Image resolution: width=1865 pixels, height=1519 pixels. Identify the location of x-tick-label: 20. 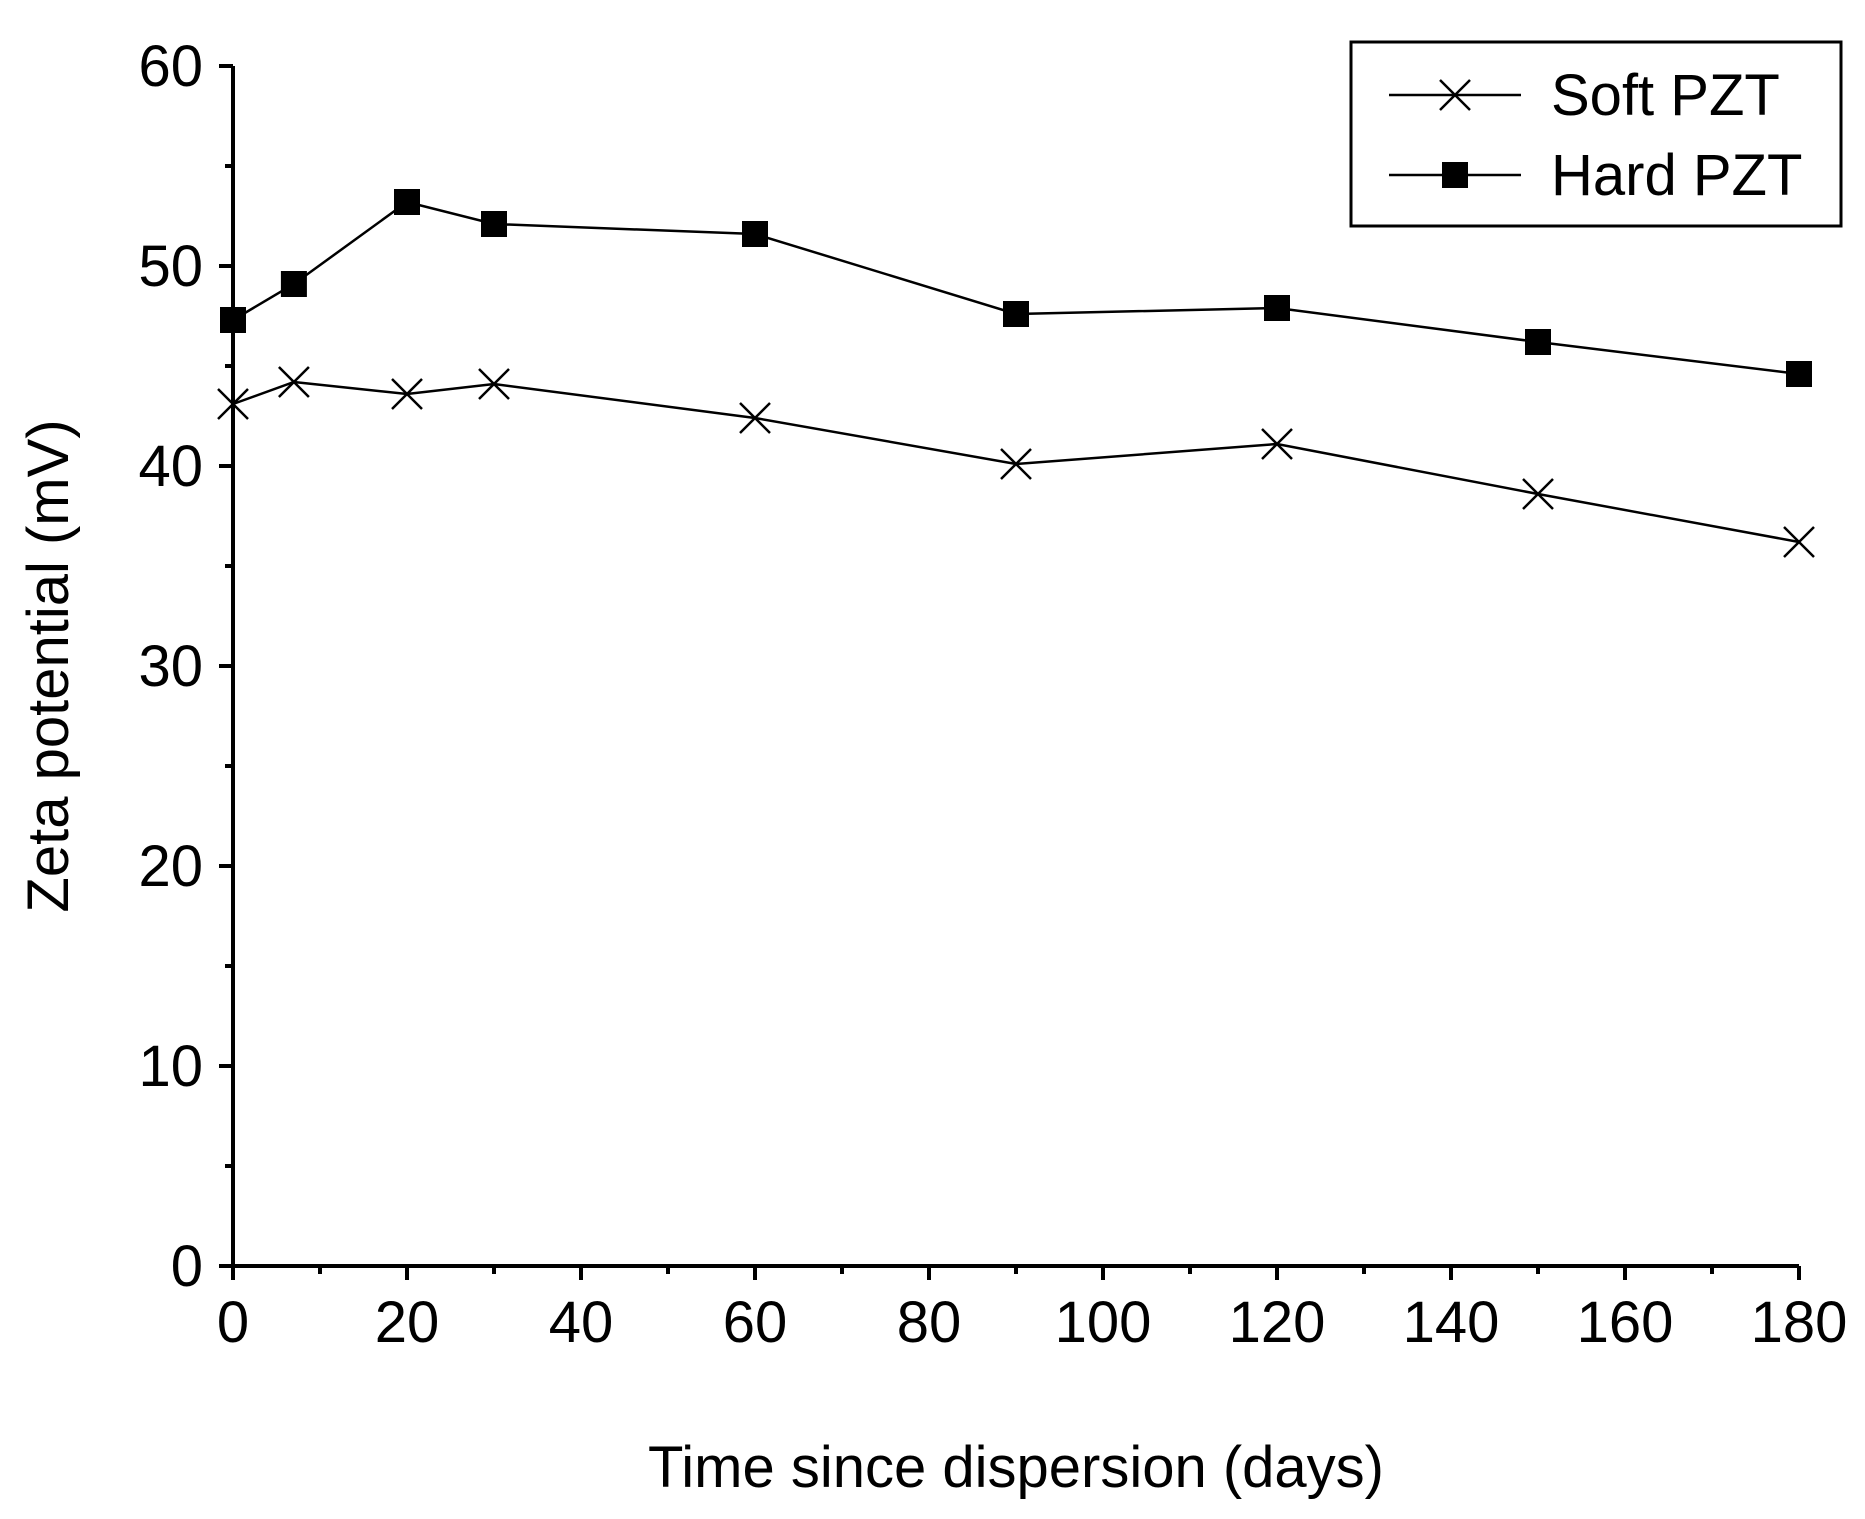
(407, 1322).